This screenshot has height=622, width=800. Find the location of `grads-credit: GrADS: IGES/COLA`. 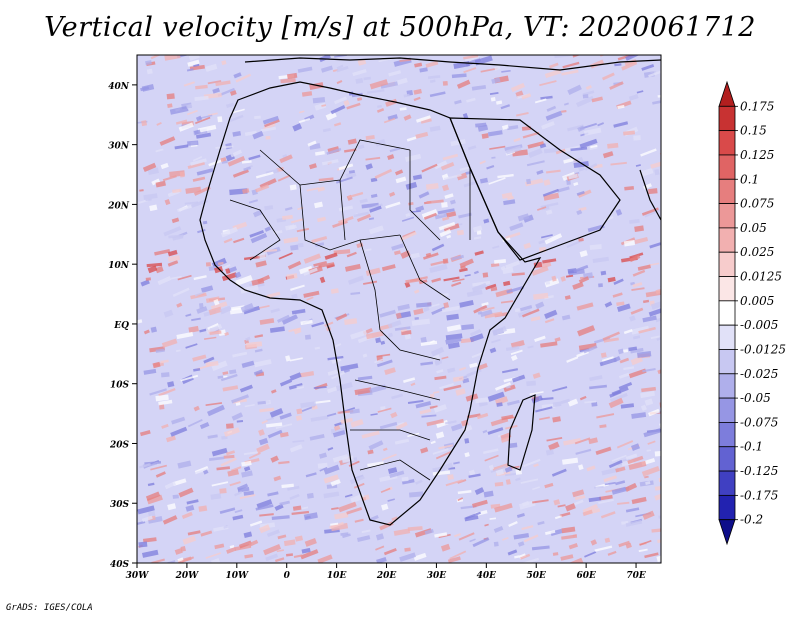

grads-credit: GrADS: IGES/COLA is located at coordinates (49, 608).